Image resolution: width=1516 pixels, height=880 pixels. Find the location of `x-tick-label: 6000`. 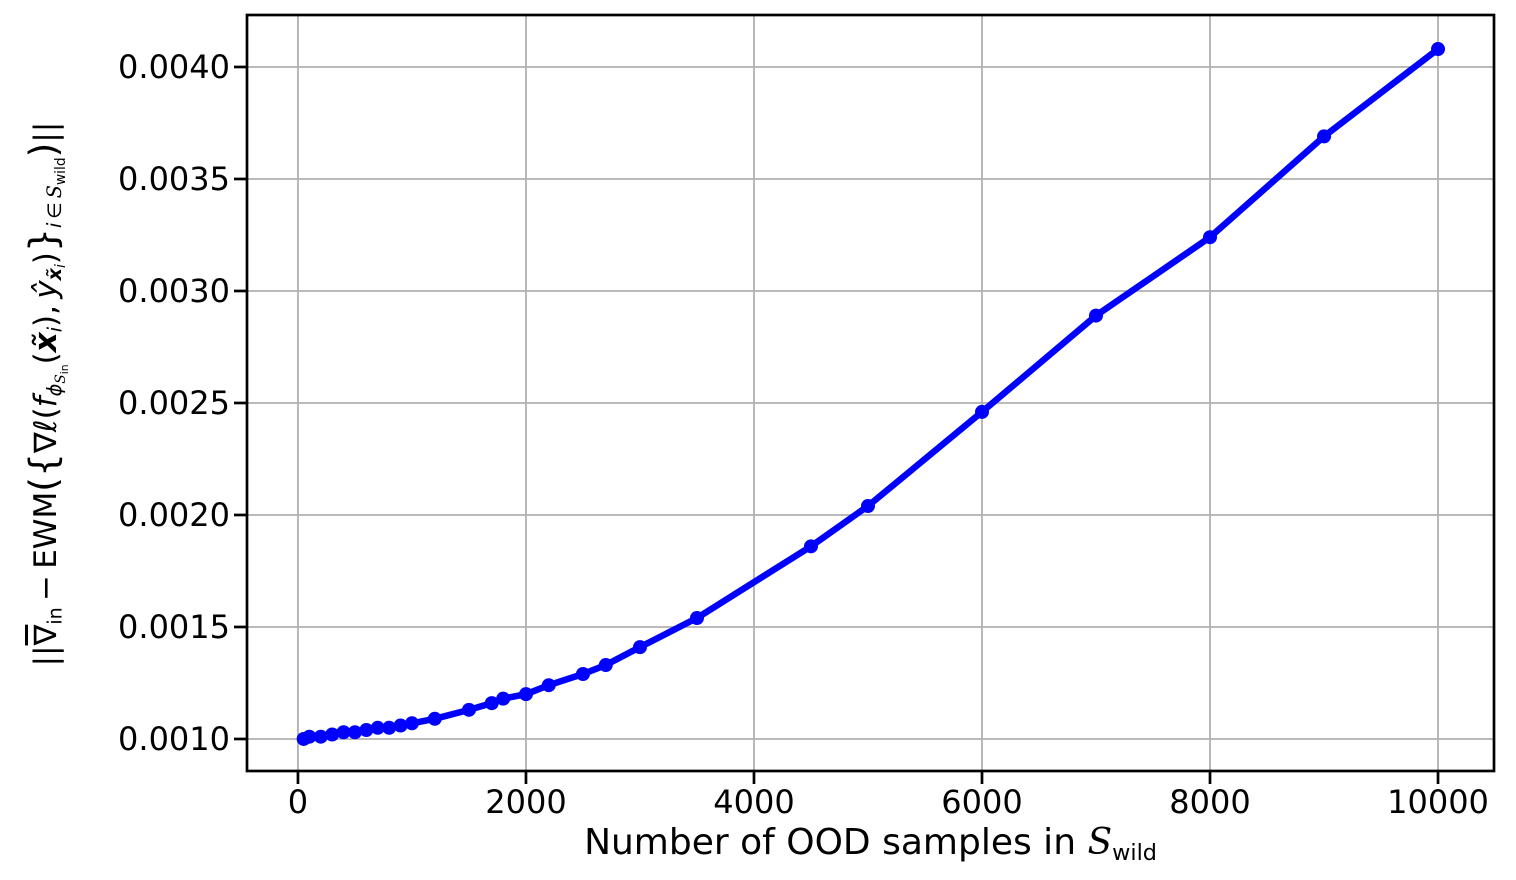

x-tick-label: 6000 is located at coordinates (981, 802).